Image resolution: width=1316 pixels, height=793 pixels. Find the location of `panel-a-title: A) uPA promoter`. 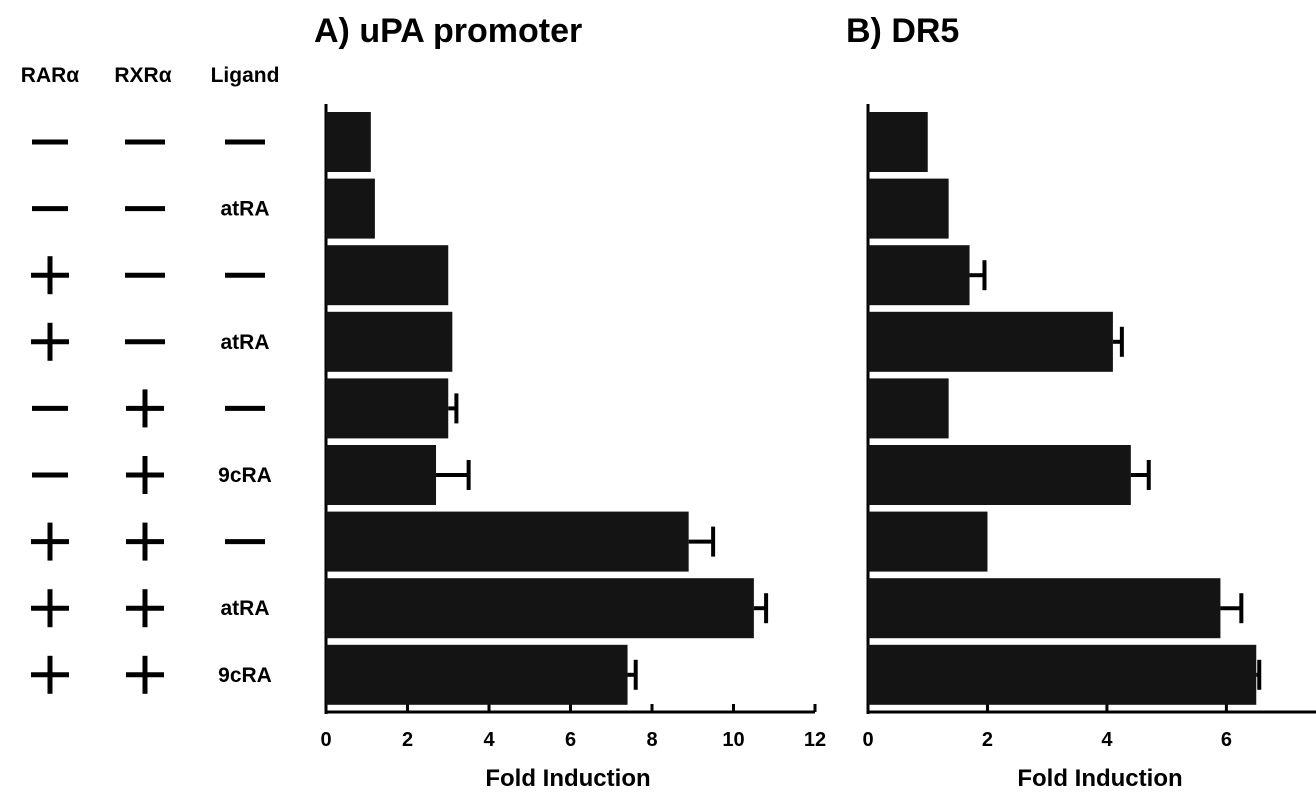

panel-a-title: A) uPA promoter is located at coordinates (448, 31).